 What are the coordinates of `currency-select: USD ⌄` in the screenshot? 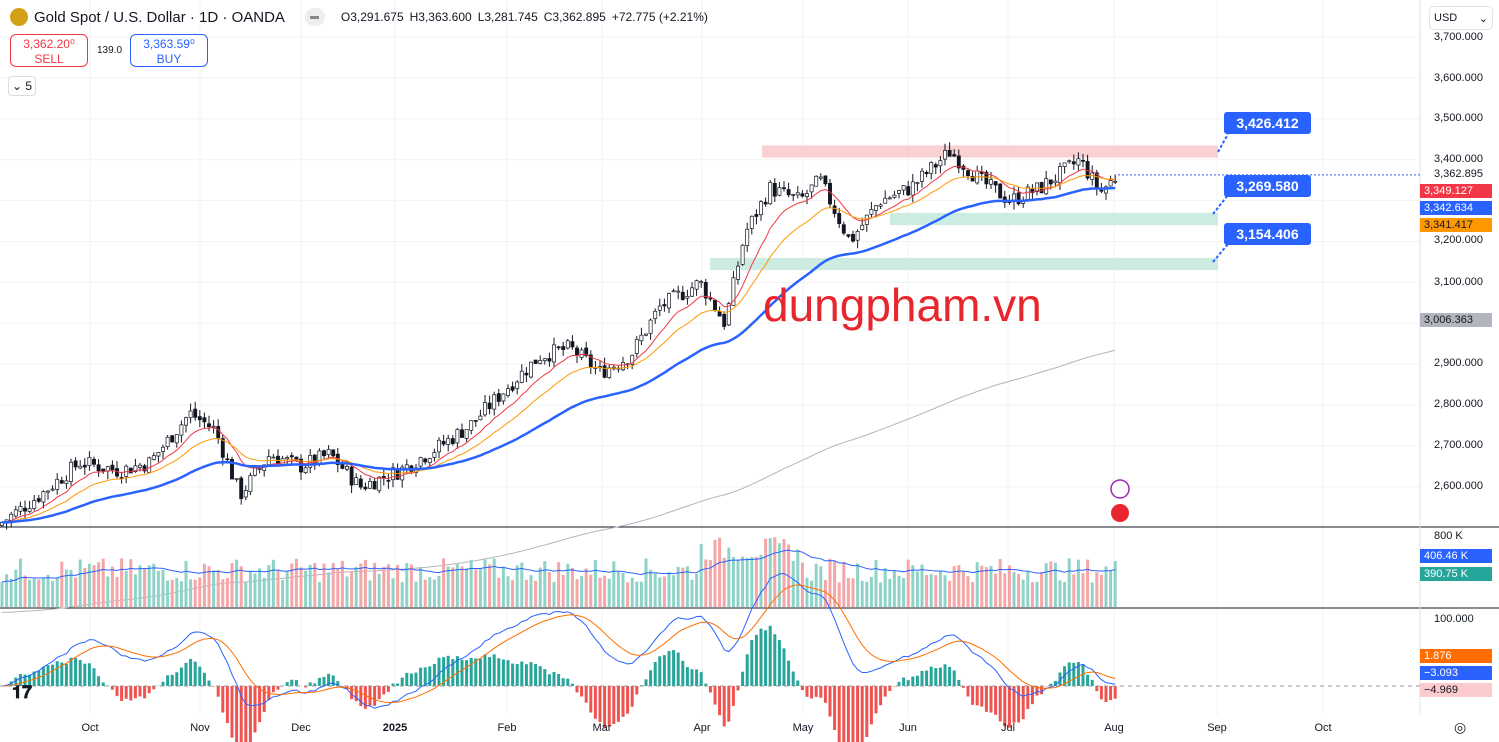 It's located at (1461, 18).